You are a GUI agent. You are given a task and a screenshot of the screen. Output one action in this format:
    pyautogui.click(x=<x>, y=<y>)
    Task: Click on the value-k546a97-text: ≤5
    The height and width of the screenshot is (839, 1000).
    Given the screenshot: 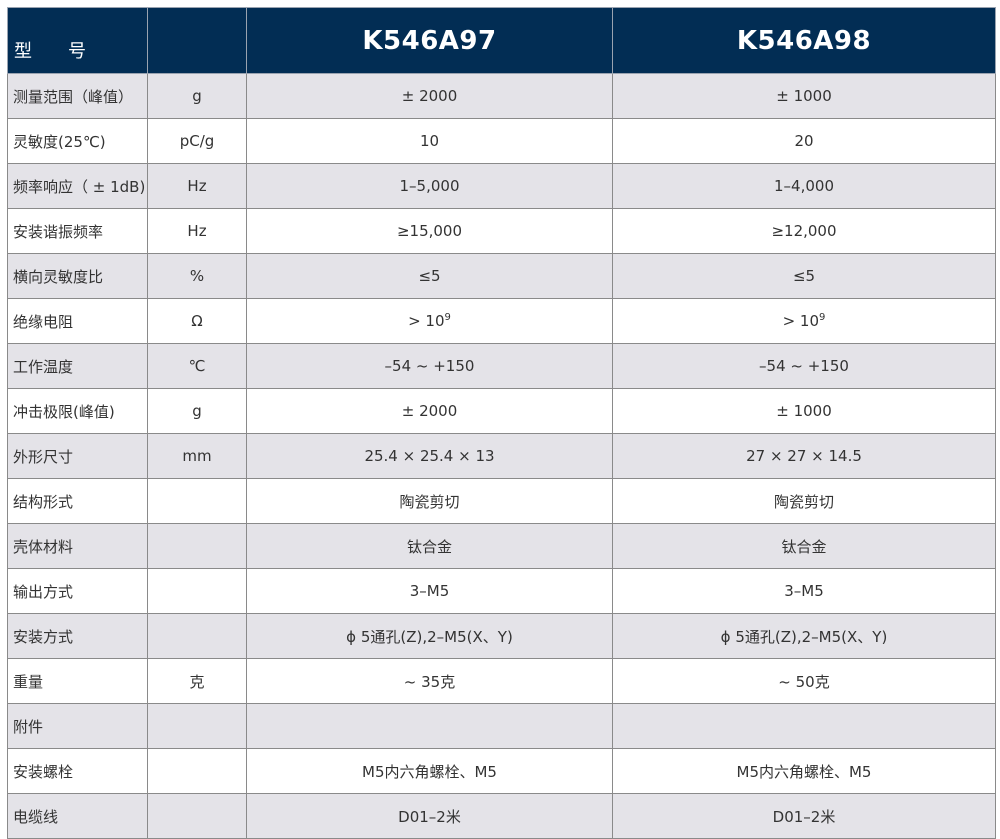 What is the action you would take?
    pyautogui.click(x=429, y=276)
    